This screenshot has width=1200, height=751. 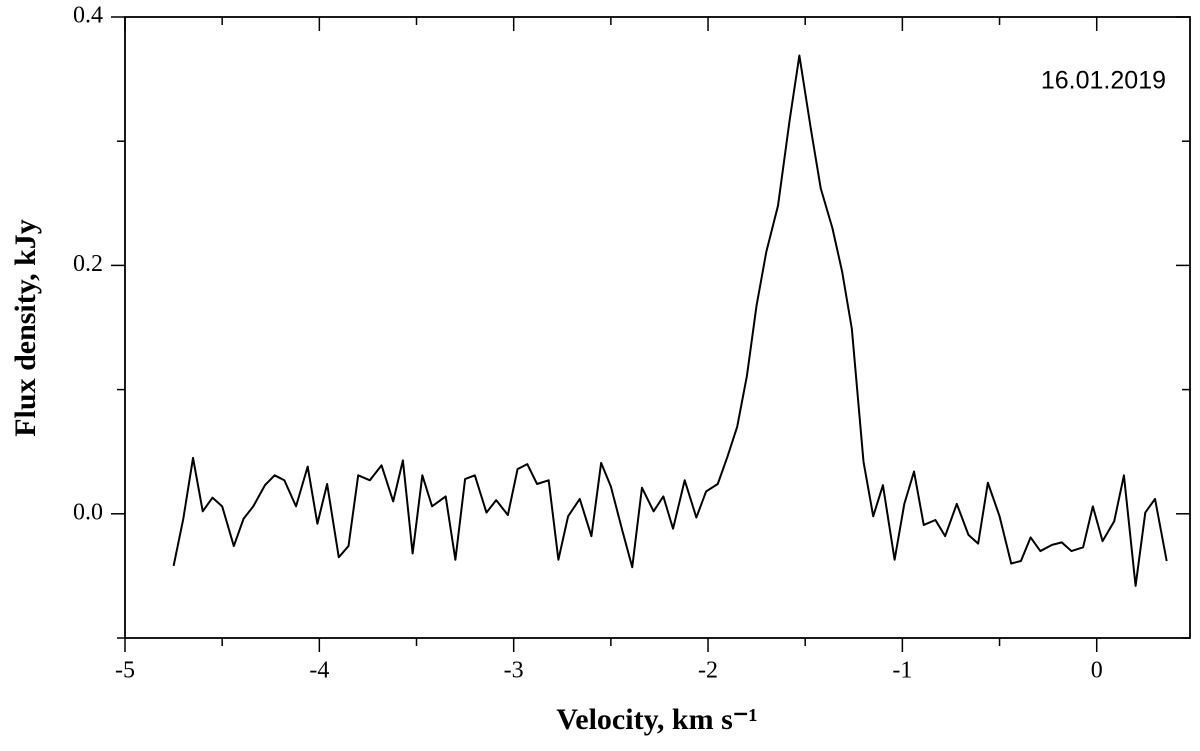 I want to click on annotation: 16.01.2019, so click(x=1103, y=81).